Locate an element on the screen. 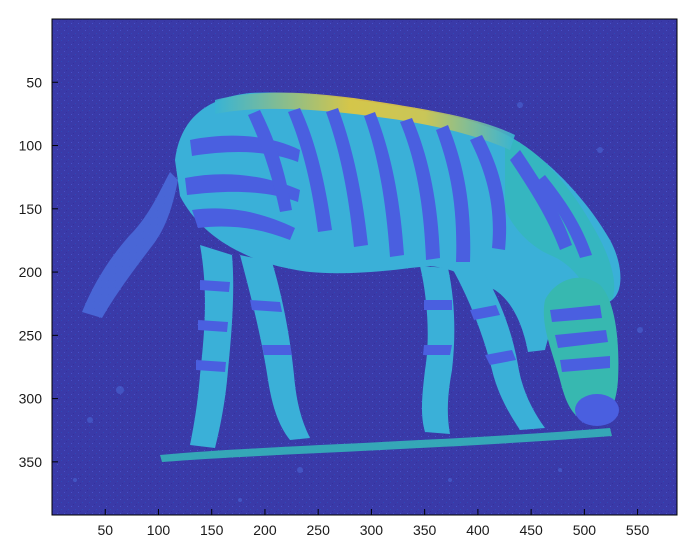 The width and height of the screenshot is (694, 550). x-tick-label: 350 is located at coordinates (425, 530).